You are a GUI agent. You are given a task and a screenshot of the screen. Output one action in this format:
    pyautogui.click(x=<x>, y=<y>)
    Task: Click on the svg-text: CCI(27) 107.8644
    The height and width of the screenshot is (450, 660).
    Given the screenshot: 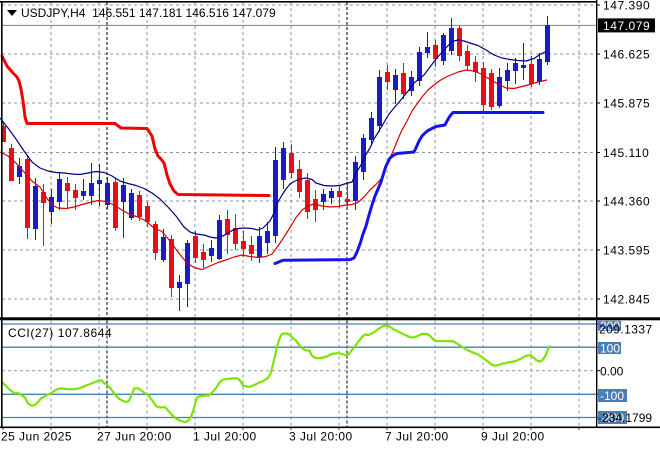 What is the action you would take?
    pyautogui.click(x=60, y=333)
    